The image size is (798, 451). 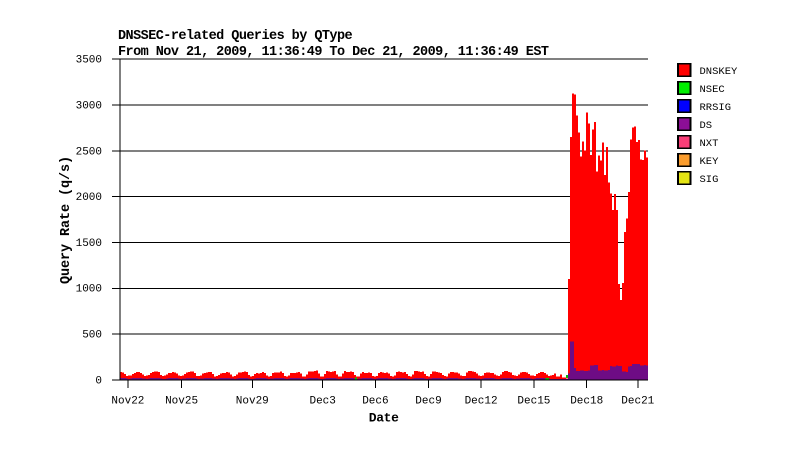 What do you see at coordinates (709, 180) in the screenshot?
I see `svg-text: SIG` at bounding box center [709, 180].